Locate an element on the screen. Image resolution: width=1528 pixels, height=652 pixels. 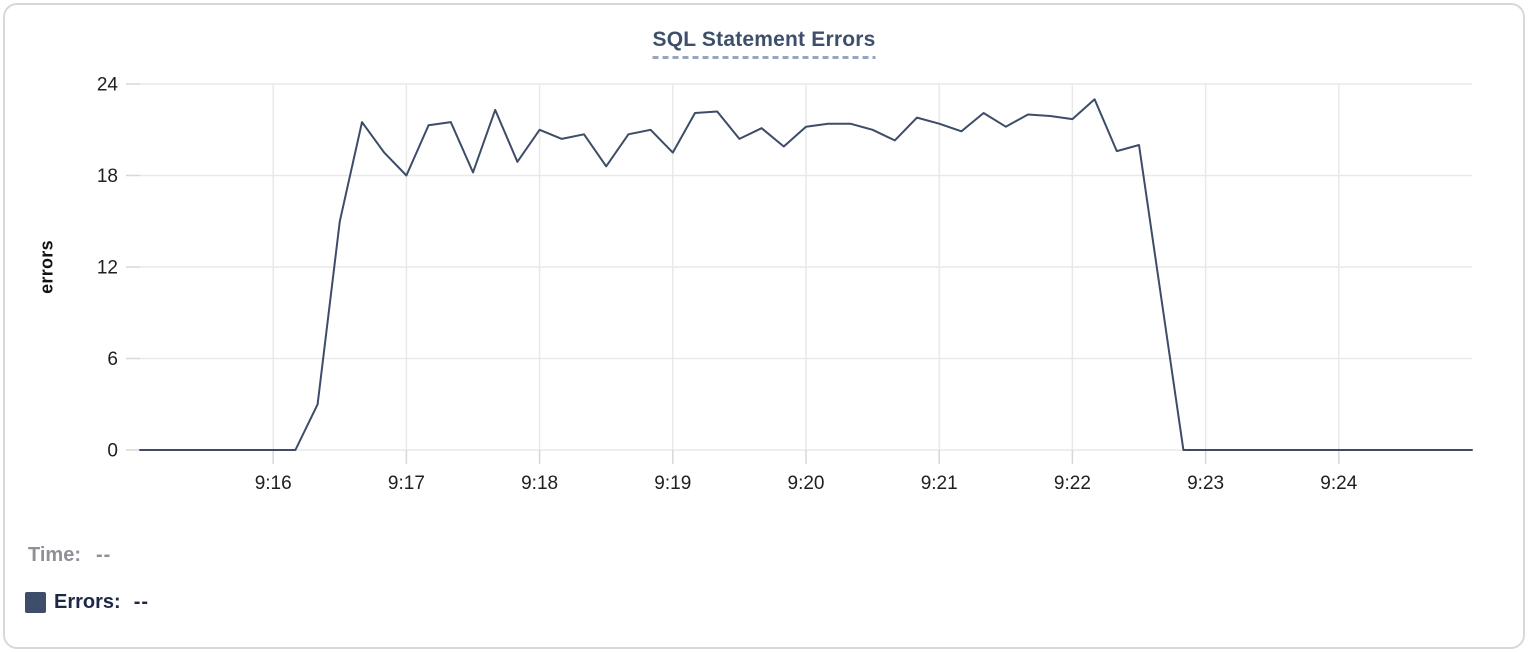
errors-label: Errors: is located at coordinates (87, 602).